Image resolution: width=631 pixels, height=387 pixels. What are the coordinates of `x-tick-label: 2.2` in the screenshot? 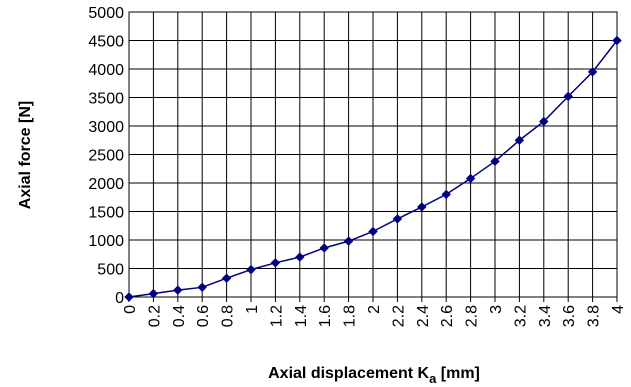 It's located at (398, 316).